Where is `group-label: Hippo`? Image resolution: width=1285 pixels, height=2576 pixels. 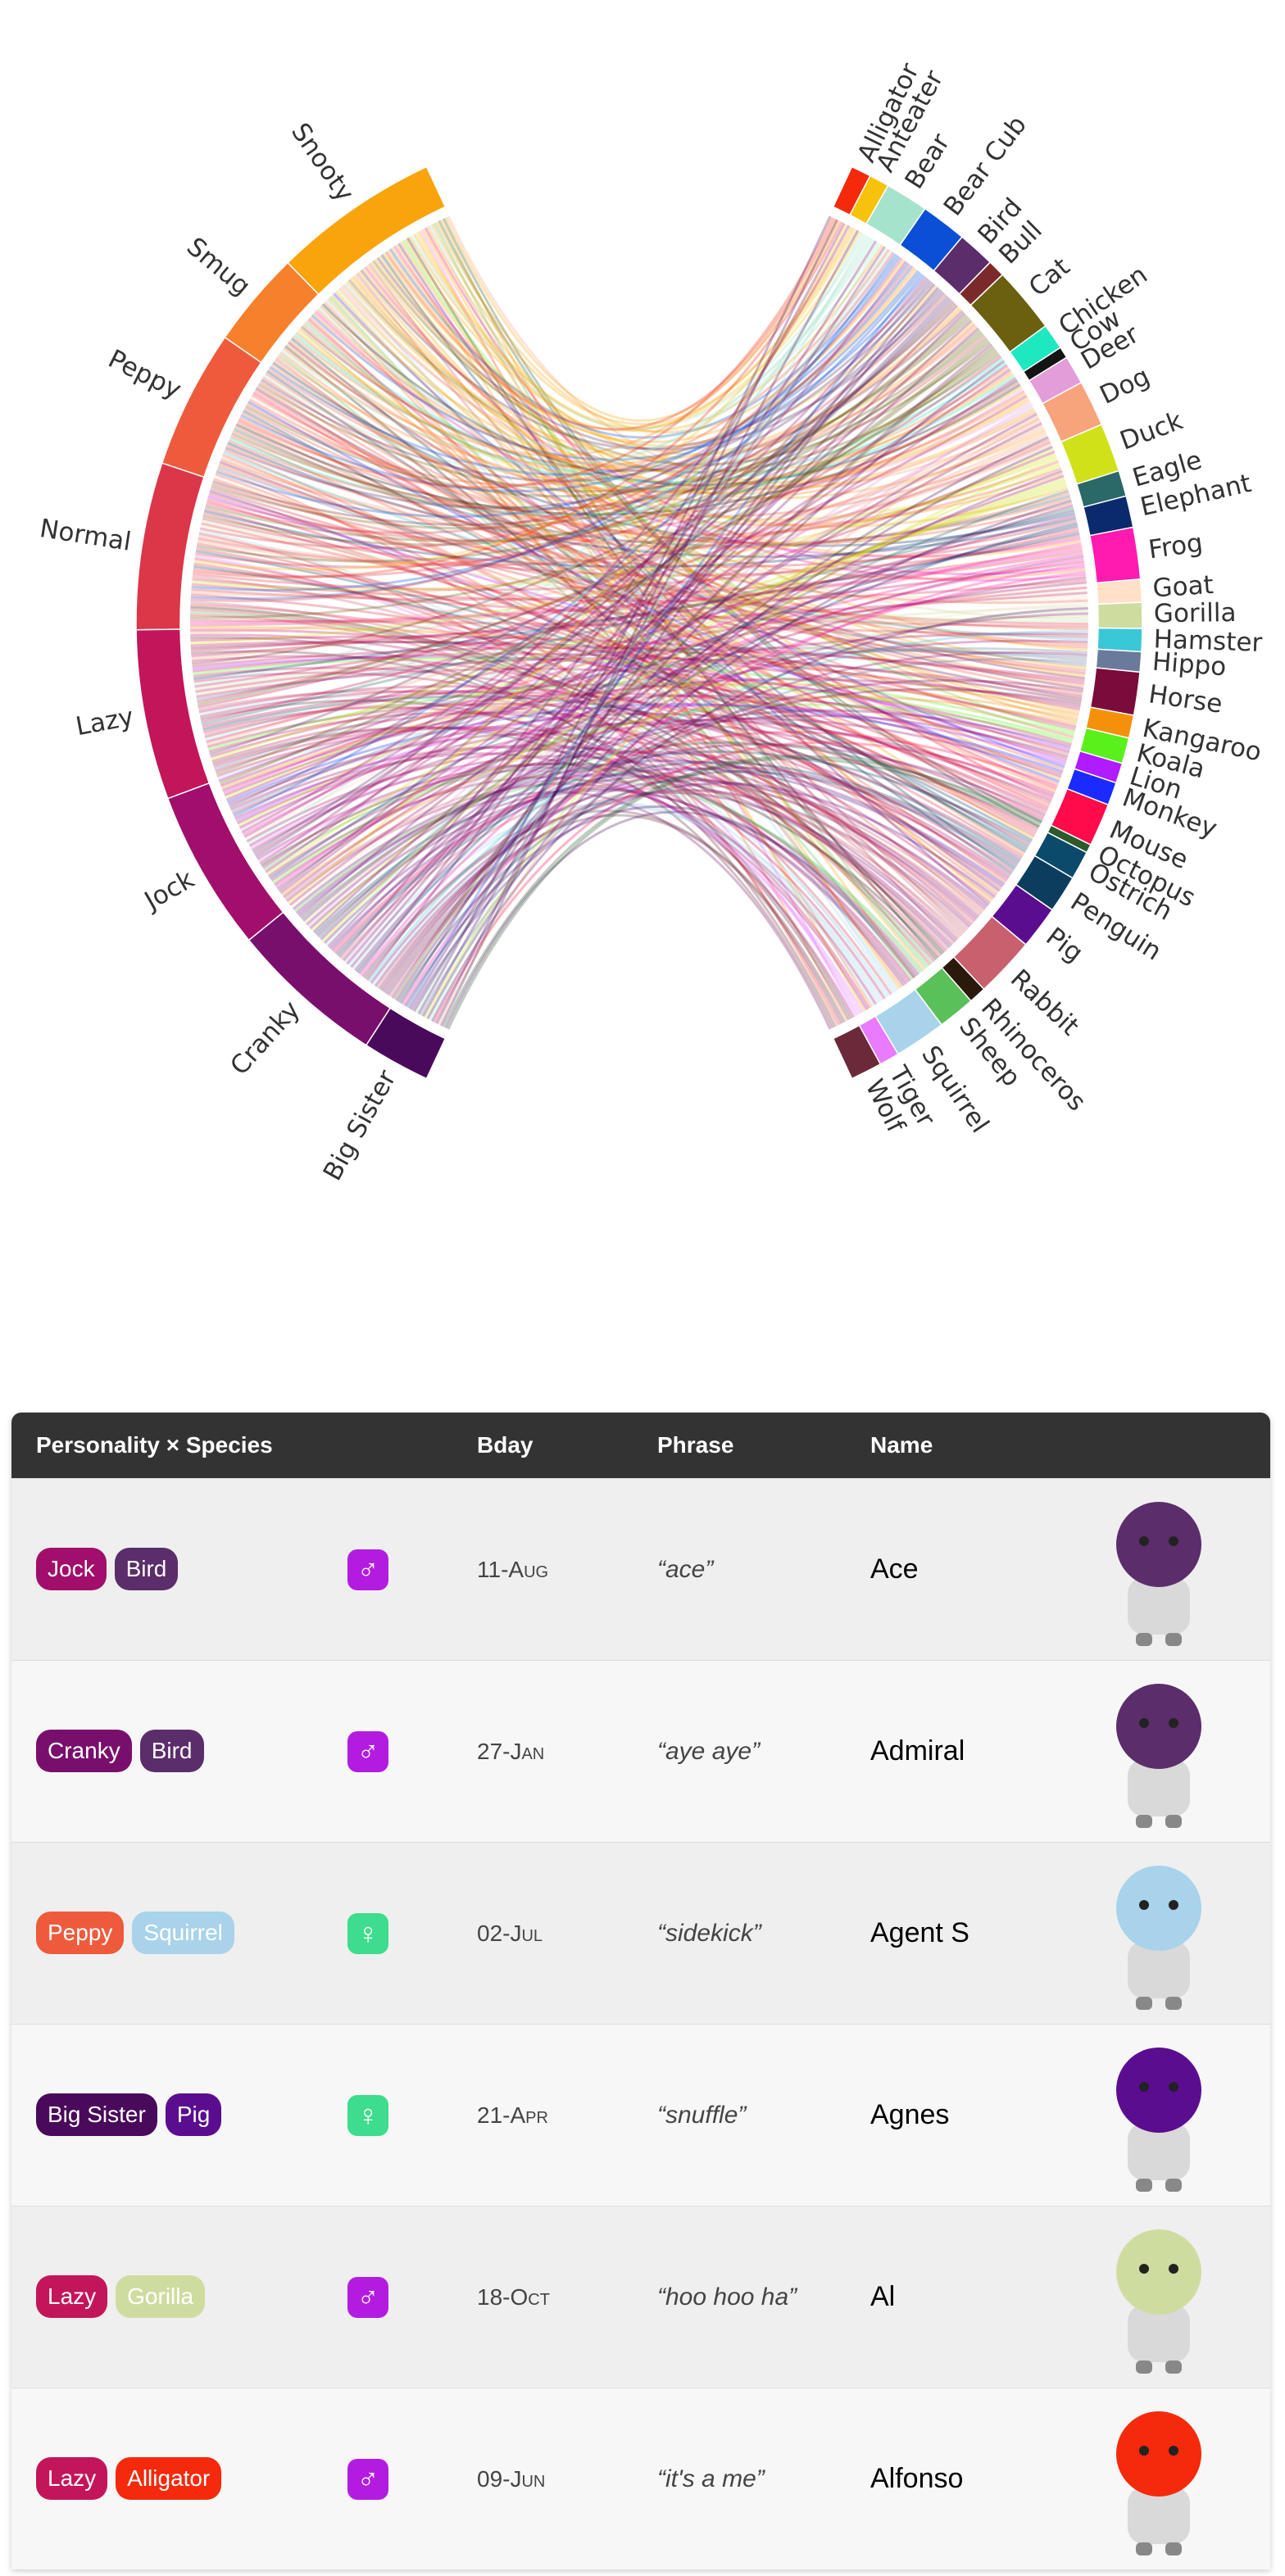 group-label: Hippo is located at coordinates (1189, 665).